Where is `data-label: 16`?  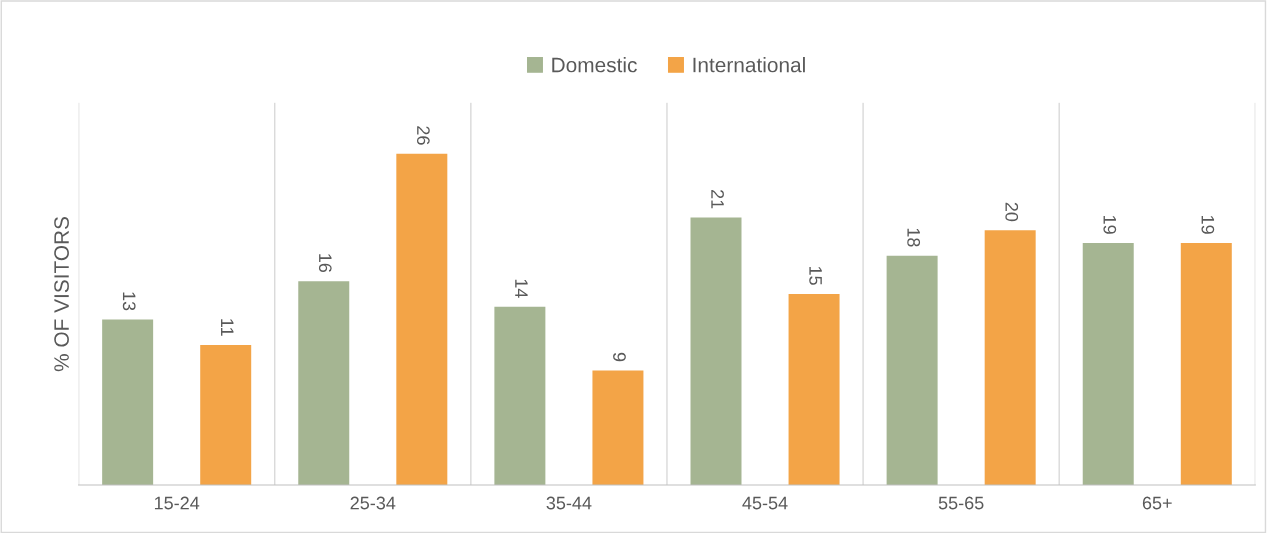
data-label: 16 is located at coordinates (325, 263).